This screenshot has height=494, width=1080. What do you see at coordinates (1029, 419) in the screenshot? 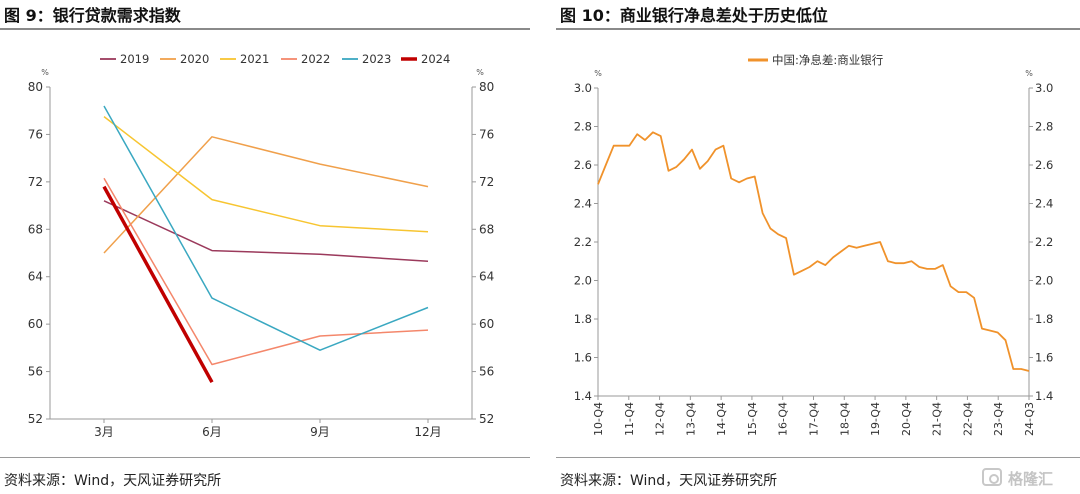
I see `x-tick-label-24-Q3: 24-Q3` at bounding box center [1029, 419].